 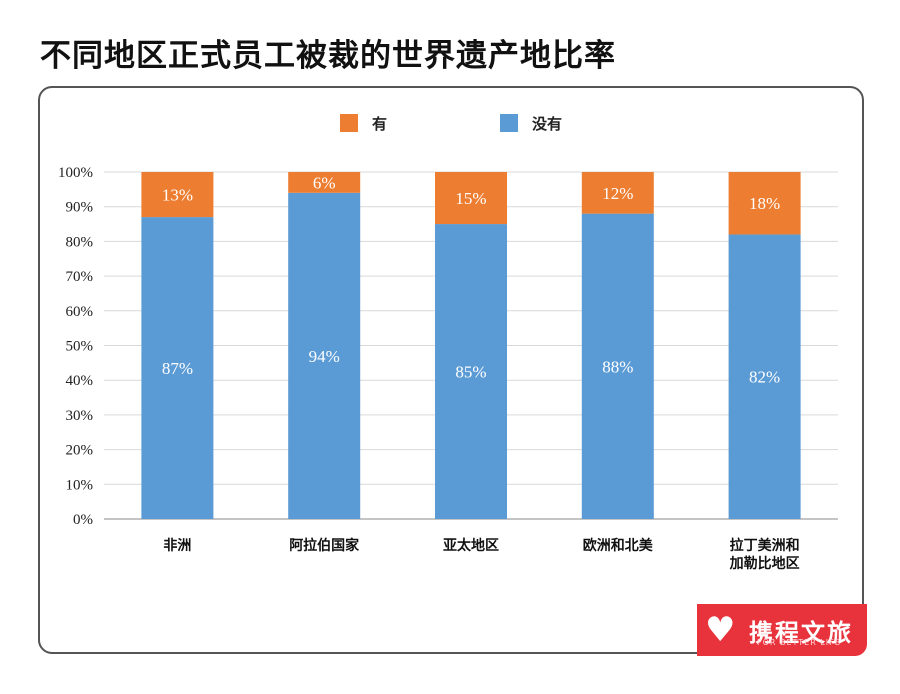 I want to click on brand-logo: ♥ 携程文旅 FOR BETTER LIFE, so click(x=782, y=630).